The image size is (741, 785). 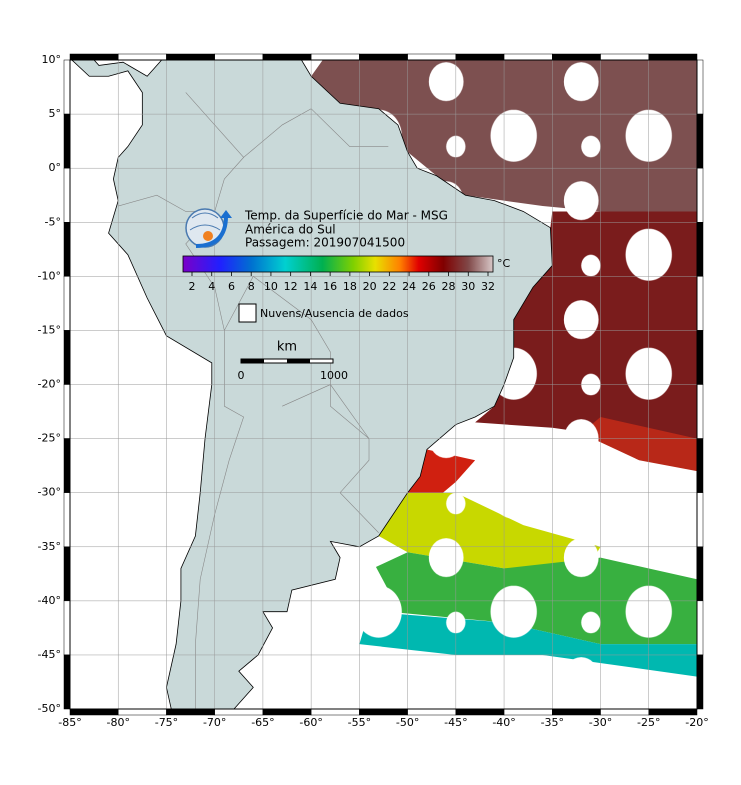 What do you see at coordinates (241, 375) in the screenshot?
I see `scale-label: 0` at bounding box center [241, 375].